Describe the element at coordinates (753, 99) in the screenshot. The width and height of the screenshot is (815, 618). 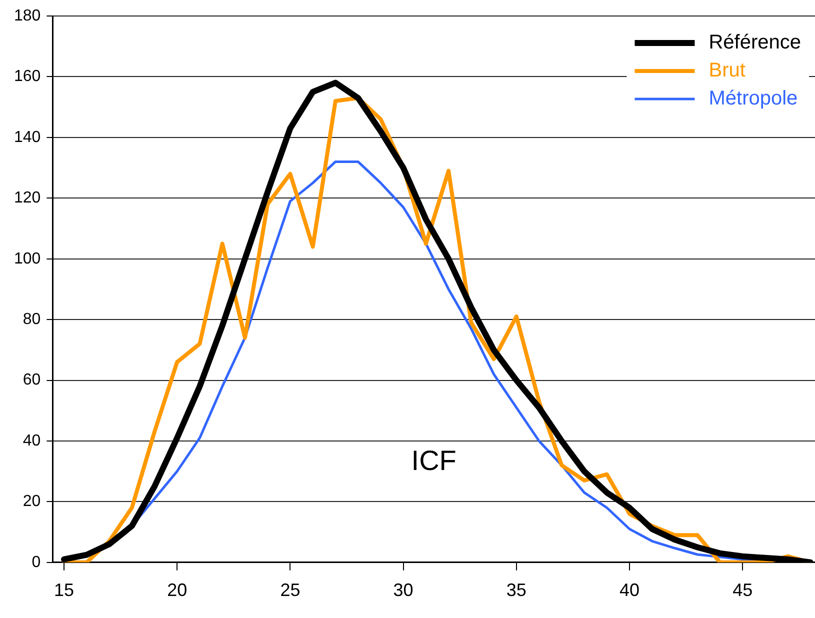
I see `legend-label: Métropole` at that location.